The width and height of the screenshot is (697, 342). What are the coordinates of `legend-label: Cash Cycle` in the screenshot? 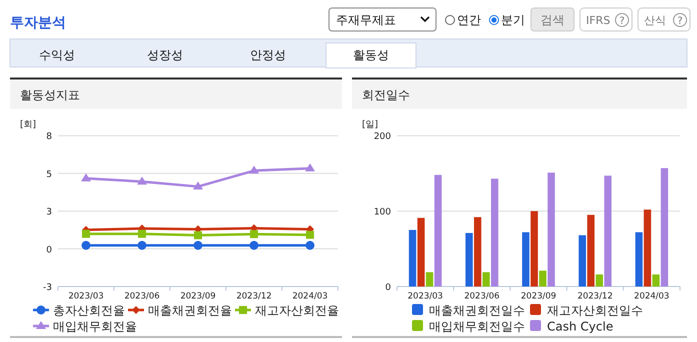 It's located at (580, 327).